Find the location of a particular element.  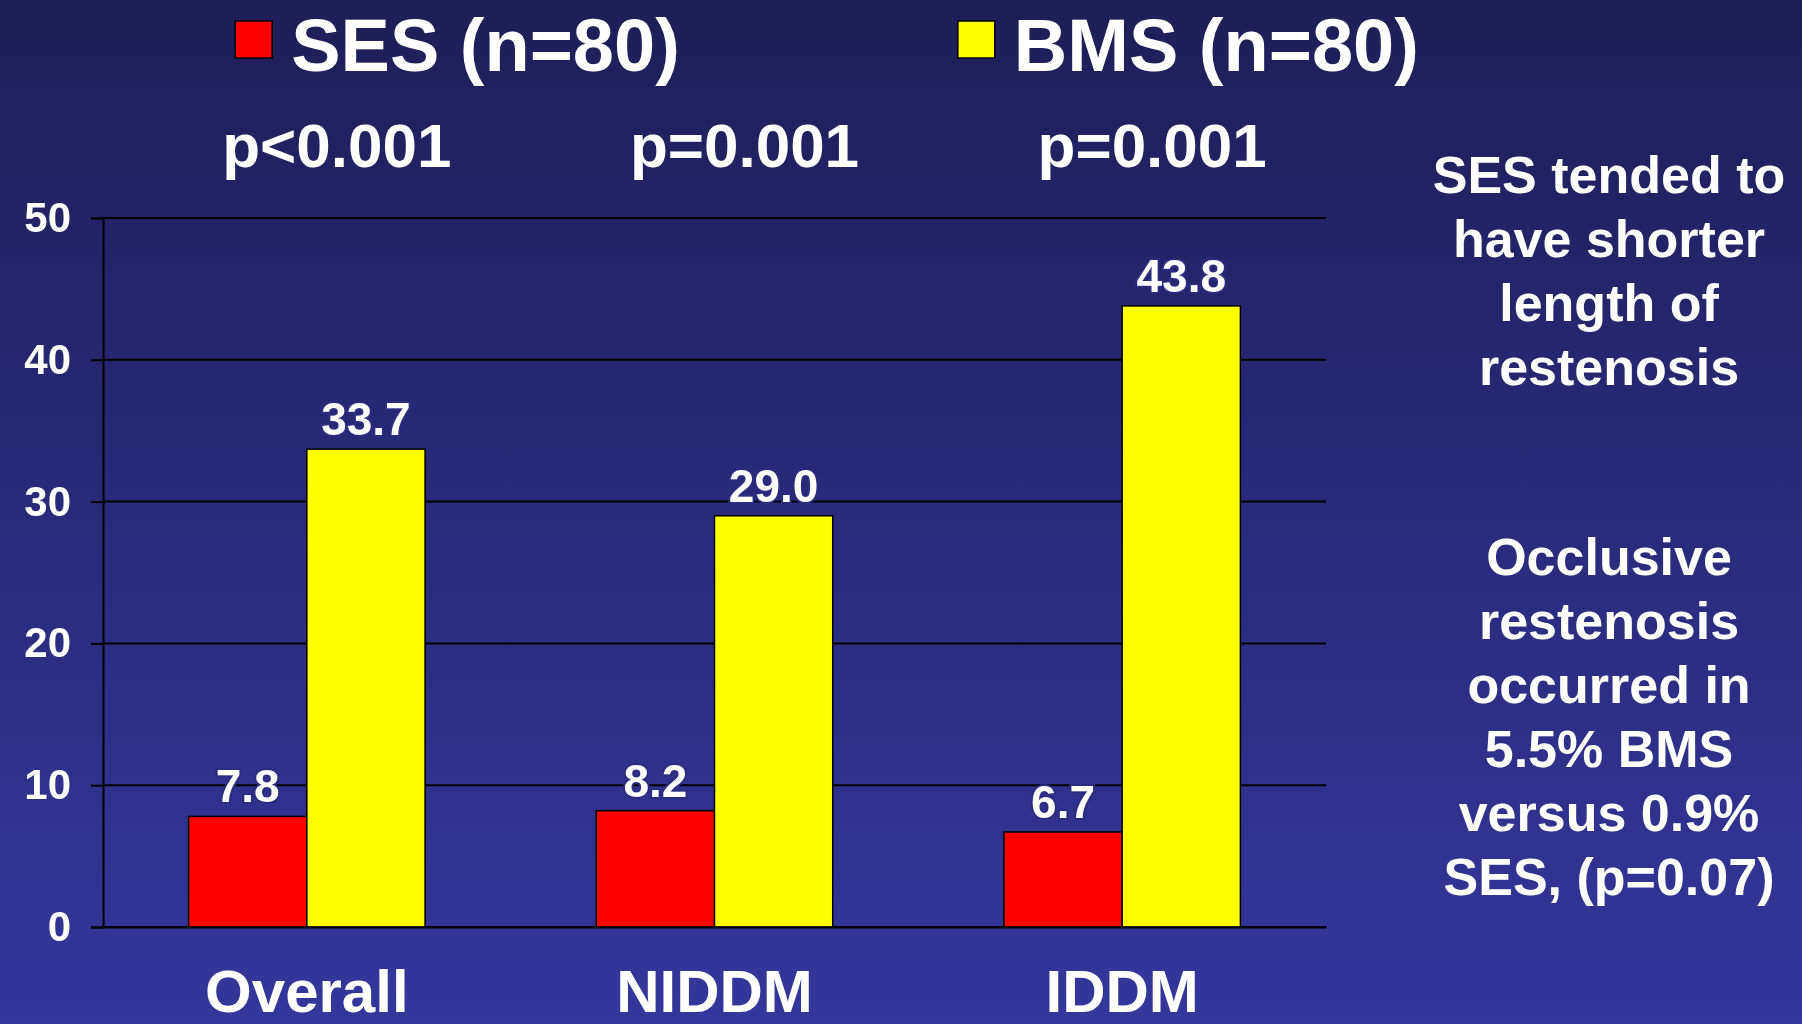

y-tick-label: 10 is located at coordinates (47, 785).